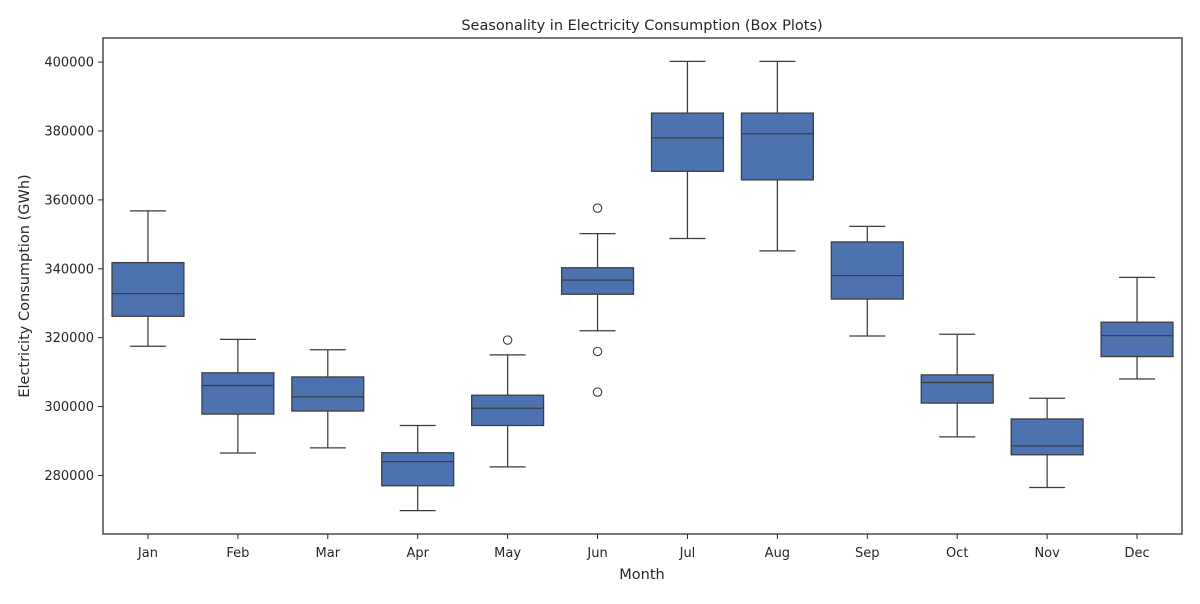 The image size is (1200, 604). Describe the element at coordinates (69, 269) in the screenshot. I see `y-tick-label: 340000` at that location.